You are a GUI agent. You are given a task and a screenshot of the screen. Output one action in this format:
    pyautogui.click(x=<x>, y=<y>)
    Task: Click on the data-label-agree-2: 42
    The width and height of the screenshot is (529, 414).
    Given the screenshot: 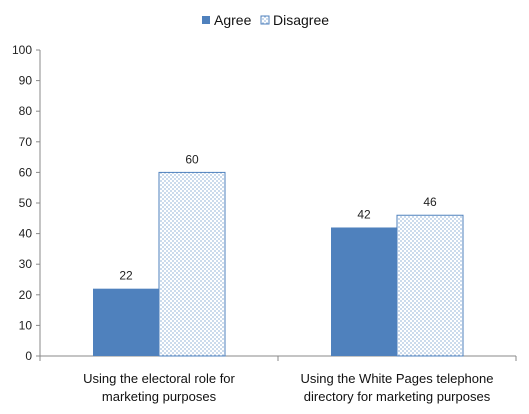 What is the action you would take?
    pyautogui.click(x=364, y=214)
    